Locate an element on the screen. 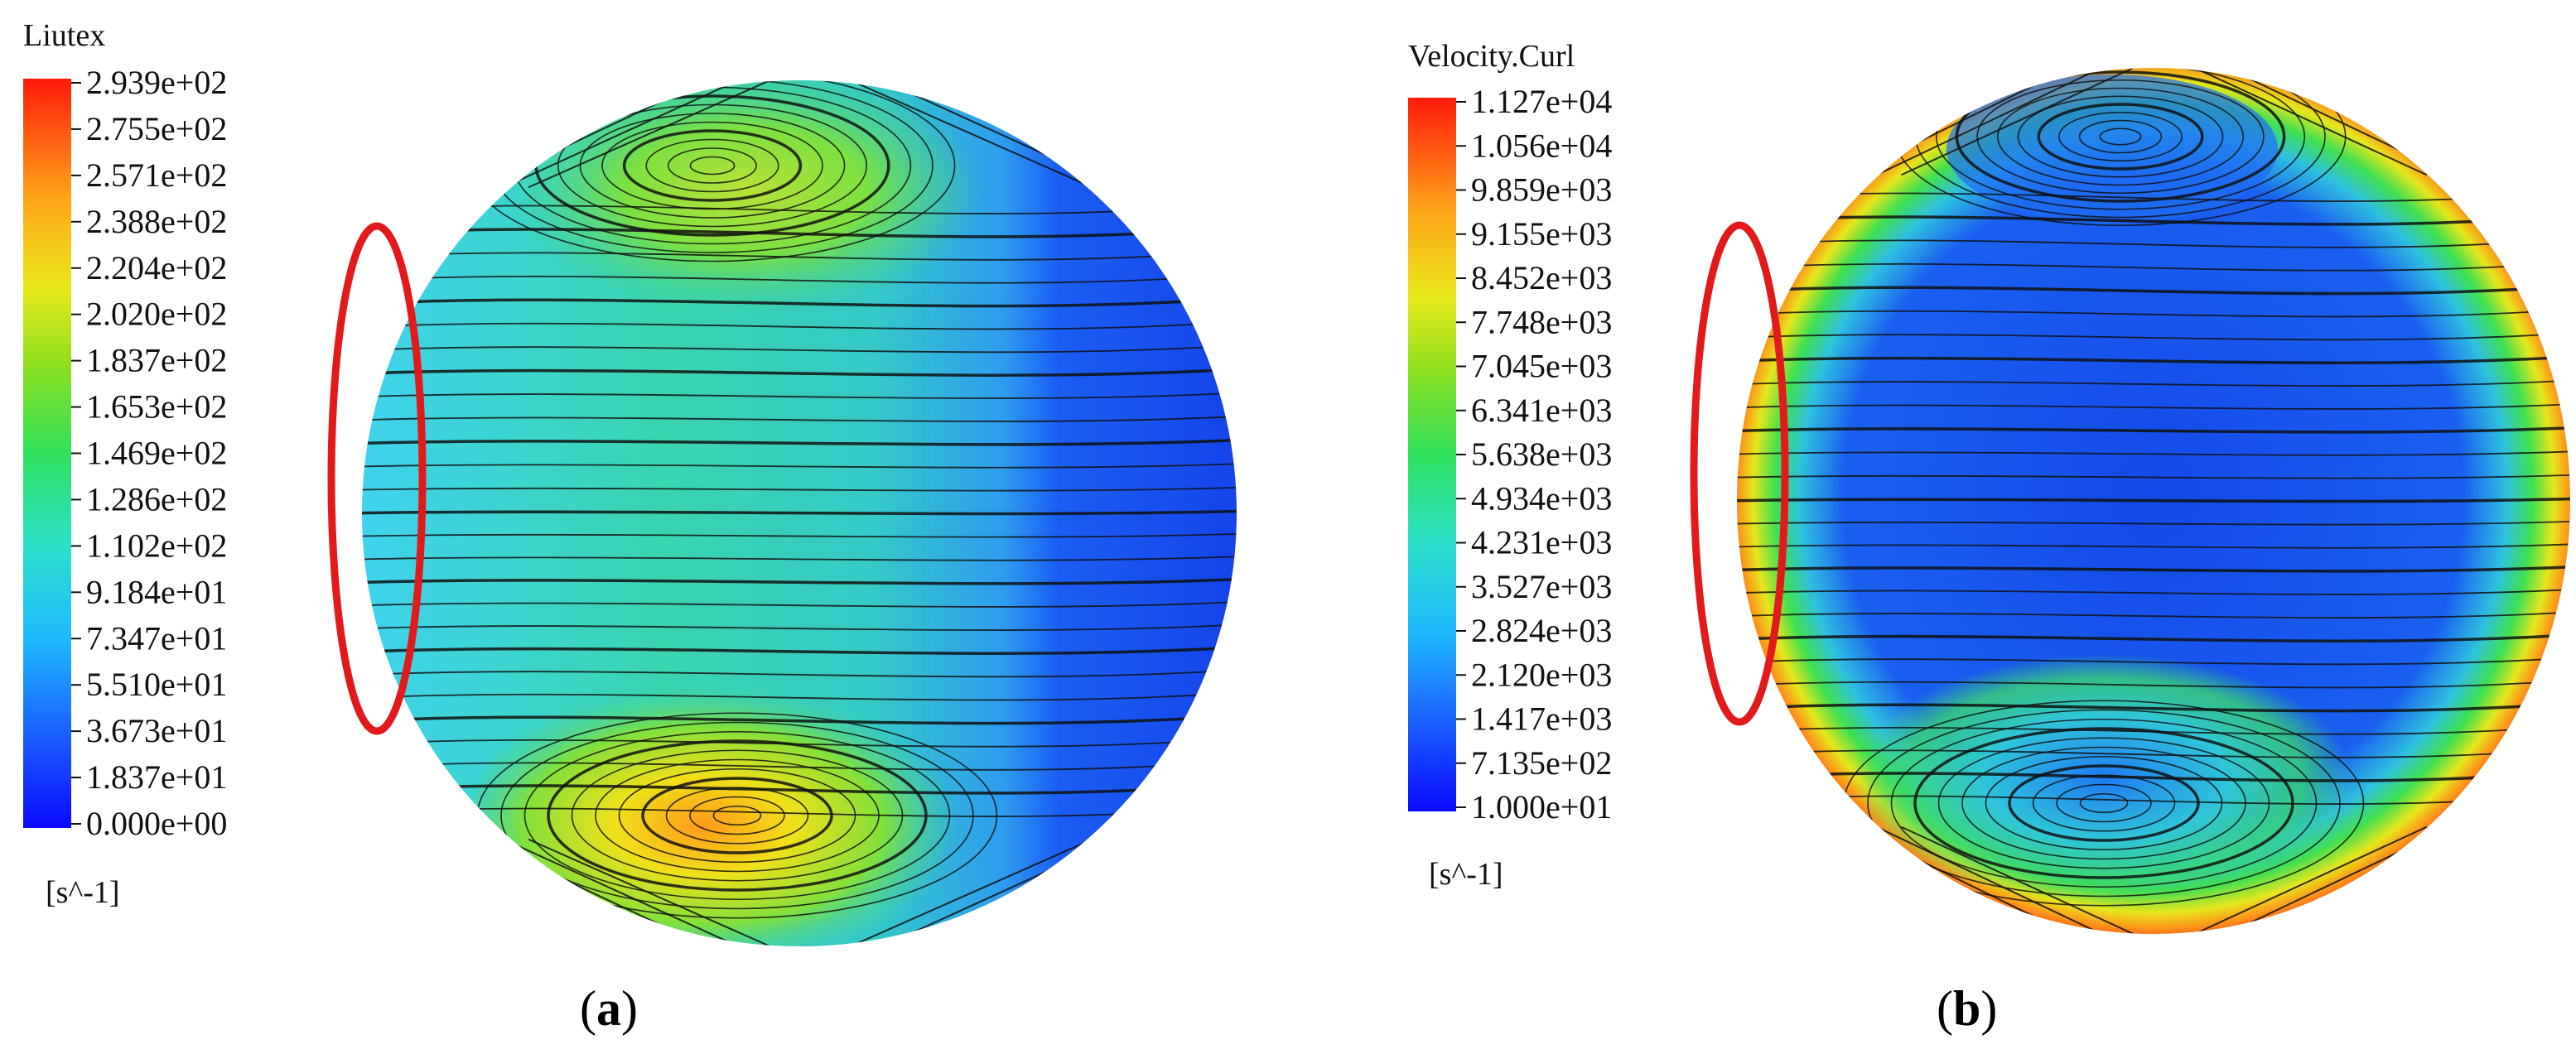 The width and height of the screenshot is (2576, 1054). legend-tick-label: 7.748e+03 is located at coordinates (1542, 321).